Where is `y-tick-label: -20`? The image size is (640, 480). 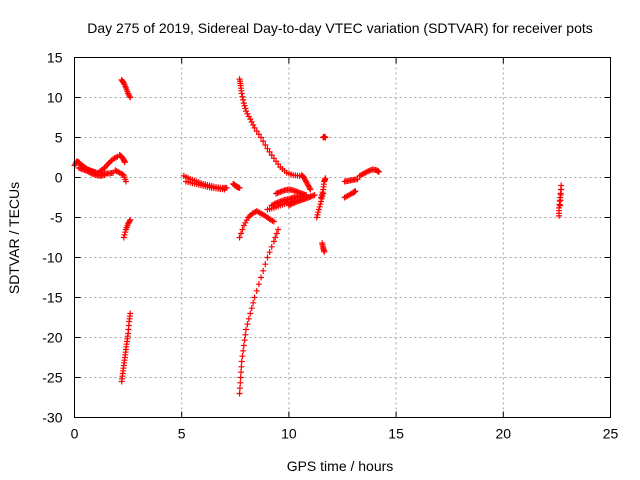 y-tick-label: -20 is located at coordinates (52, 338).